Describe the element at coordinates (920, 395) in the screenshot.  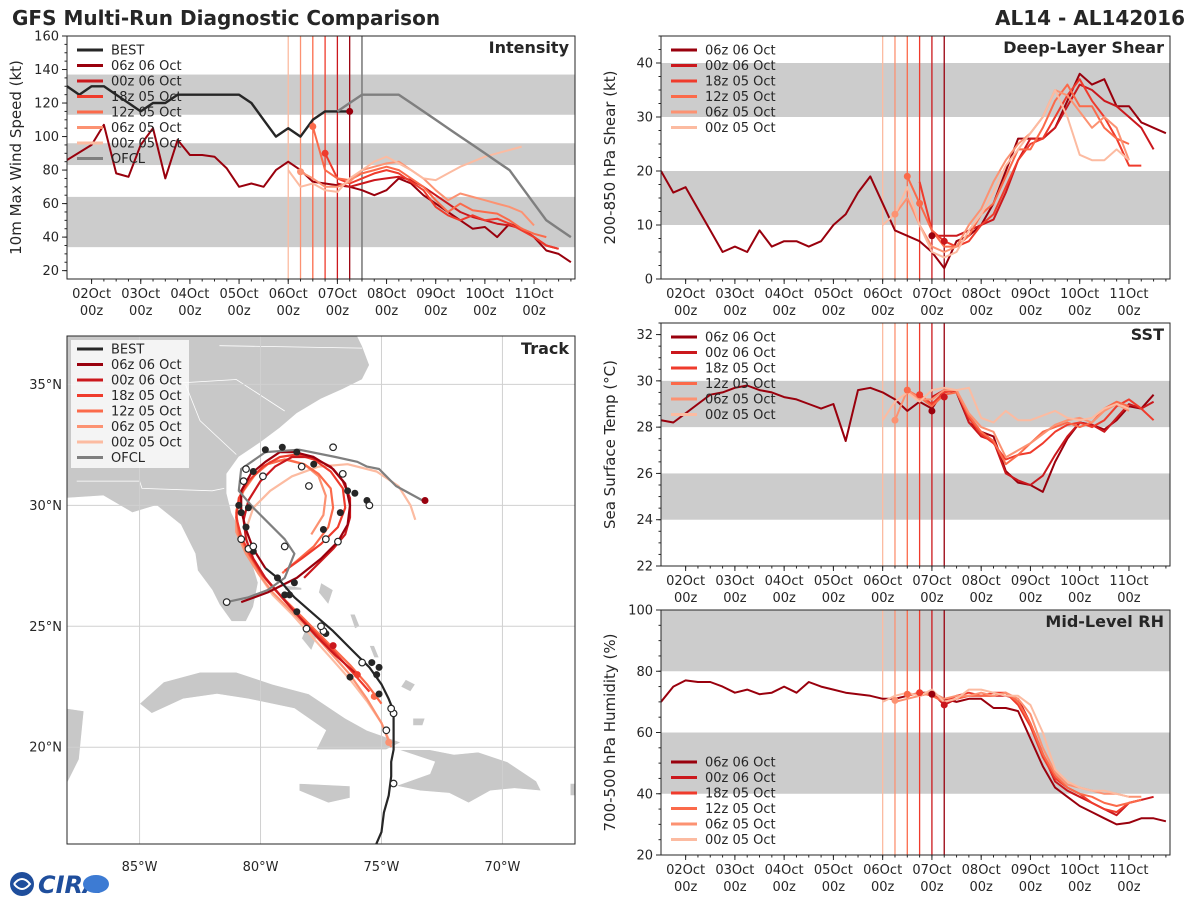
I see `init-point-18z-05-oct` at that location.